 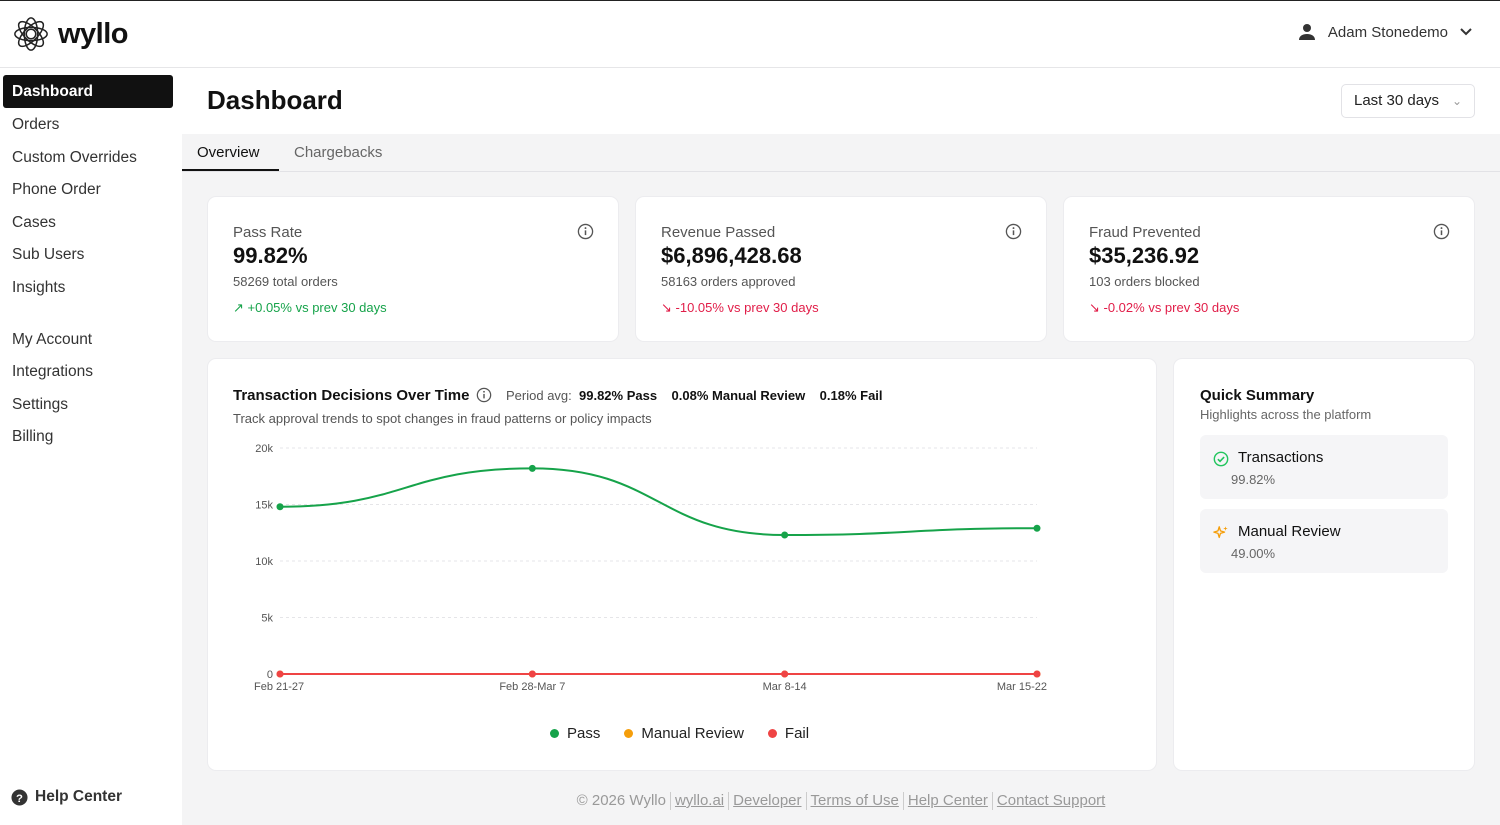 I want to click on y-tick-label: 15k, so click(x=264, y=506).